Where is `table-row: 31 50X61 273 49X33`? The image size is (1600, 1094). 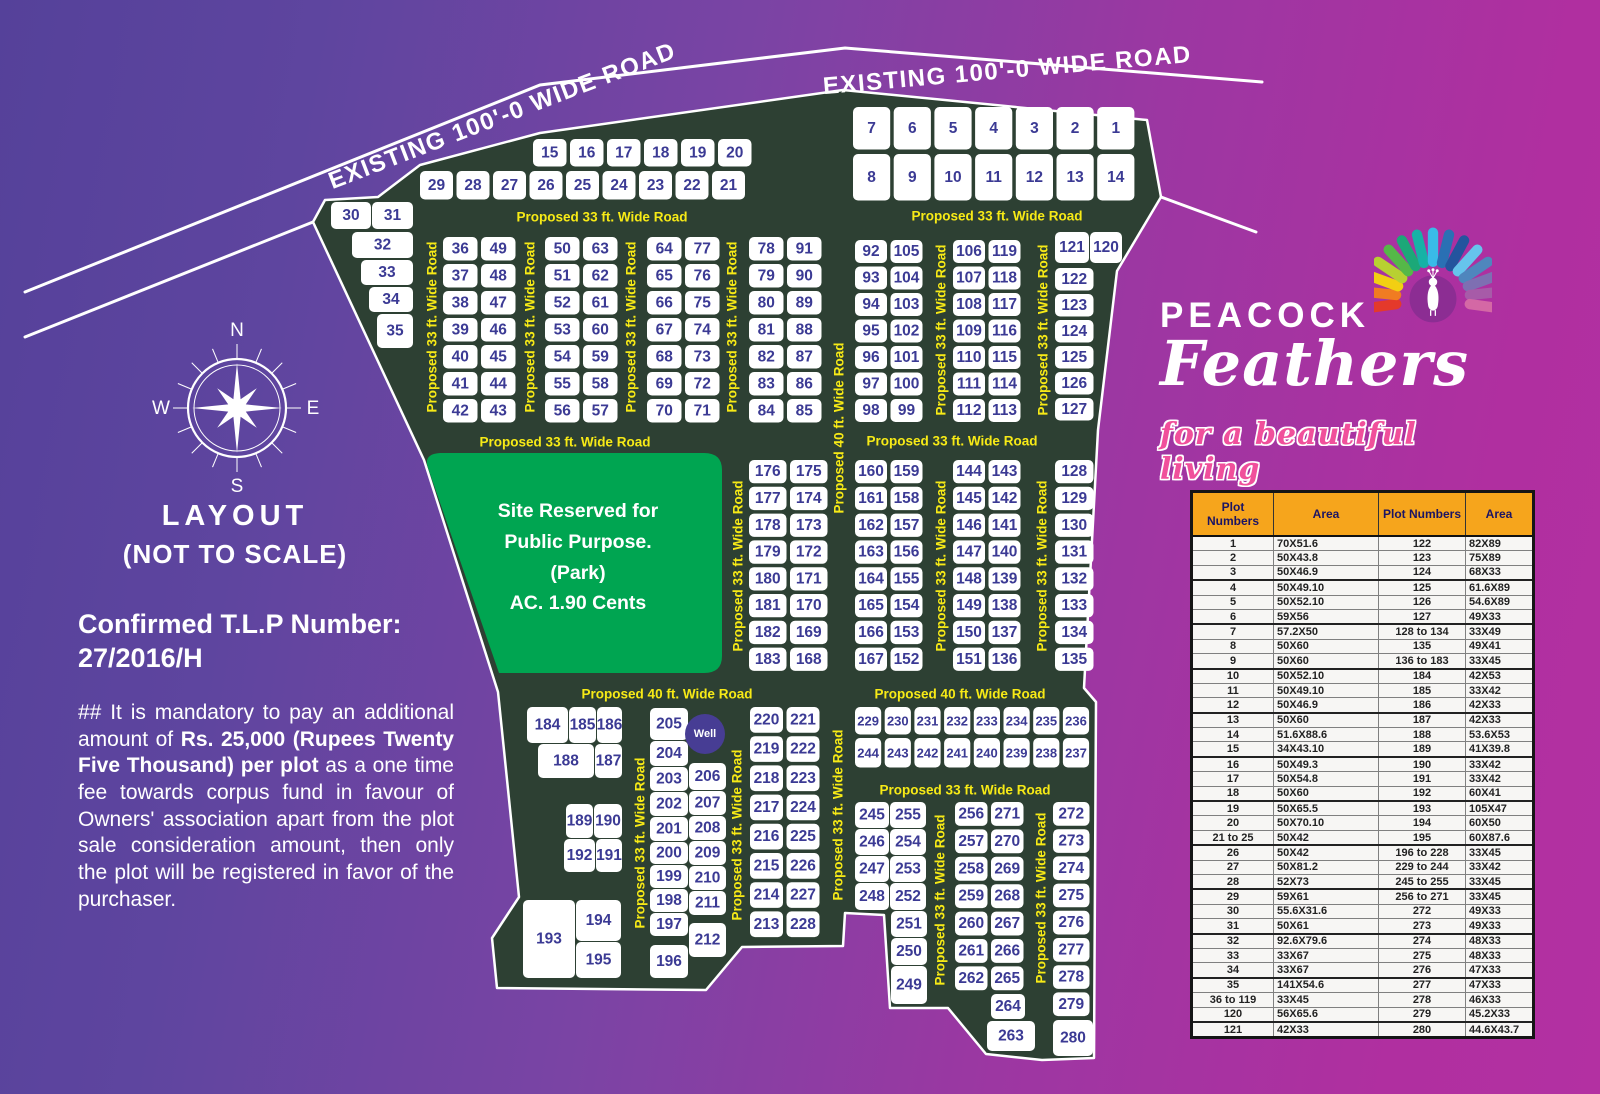 table-row: 31 50X61 273 49X33 is located at coordinates (1362, 926).